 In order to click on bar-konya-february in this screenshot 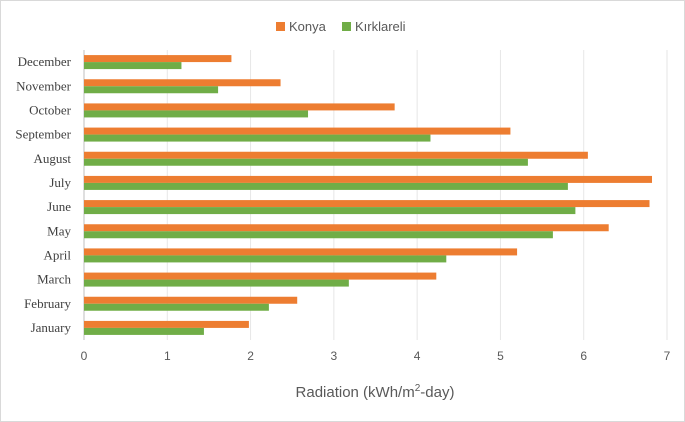, I will do `click(191, 300)`.